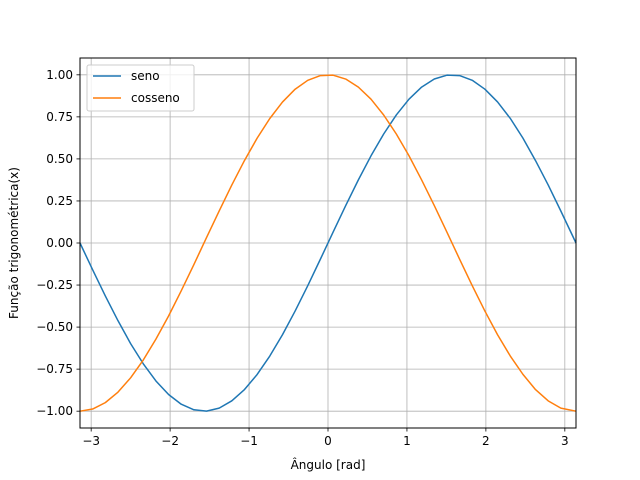  I want to click on x-axis-ticks: −3 −2 −1 0 1 2 3, so click(325, 438).